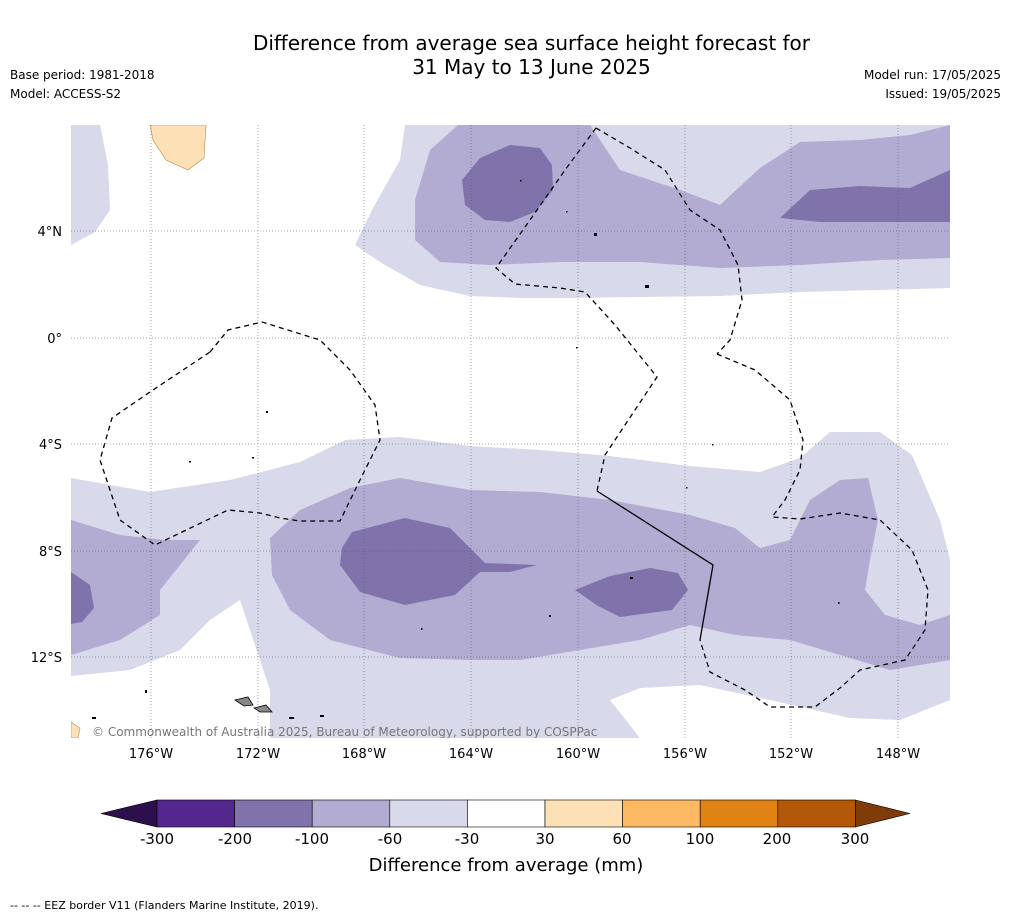 This screenshot has width=1011, height=919. Describe the element at coordinates (507, 183) in the screenshot. I see `north-core` at that location.